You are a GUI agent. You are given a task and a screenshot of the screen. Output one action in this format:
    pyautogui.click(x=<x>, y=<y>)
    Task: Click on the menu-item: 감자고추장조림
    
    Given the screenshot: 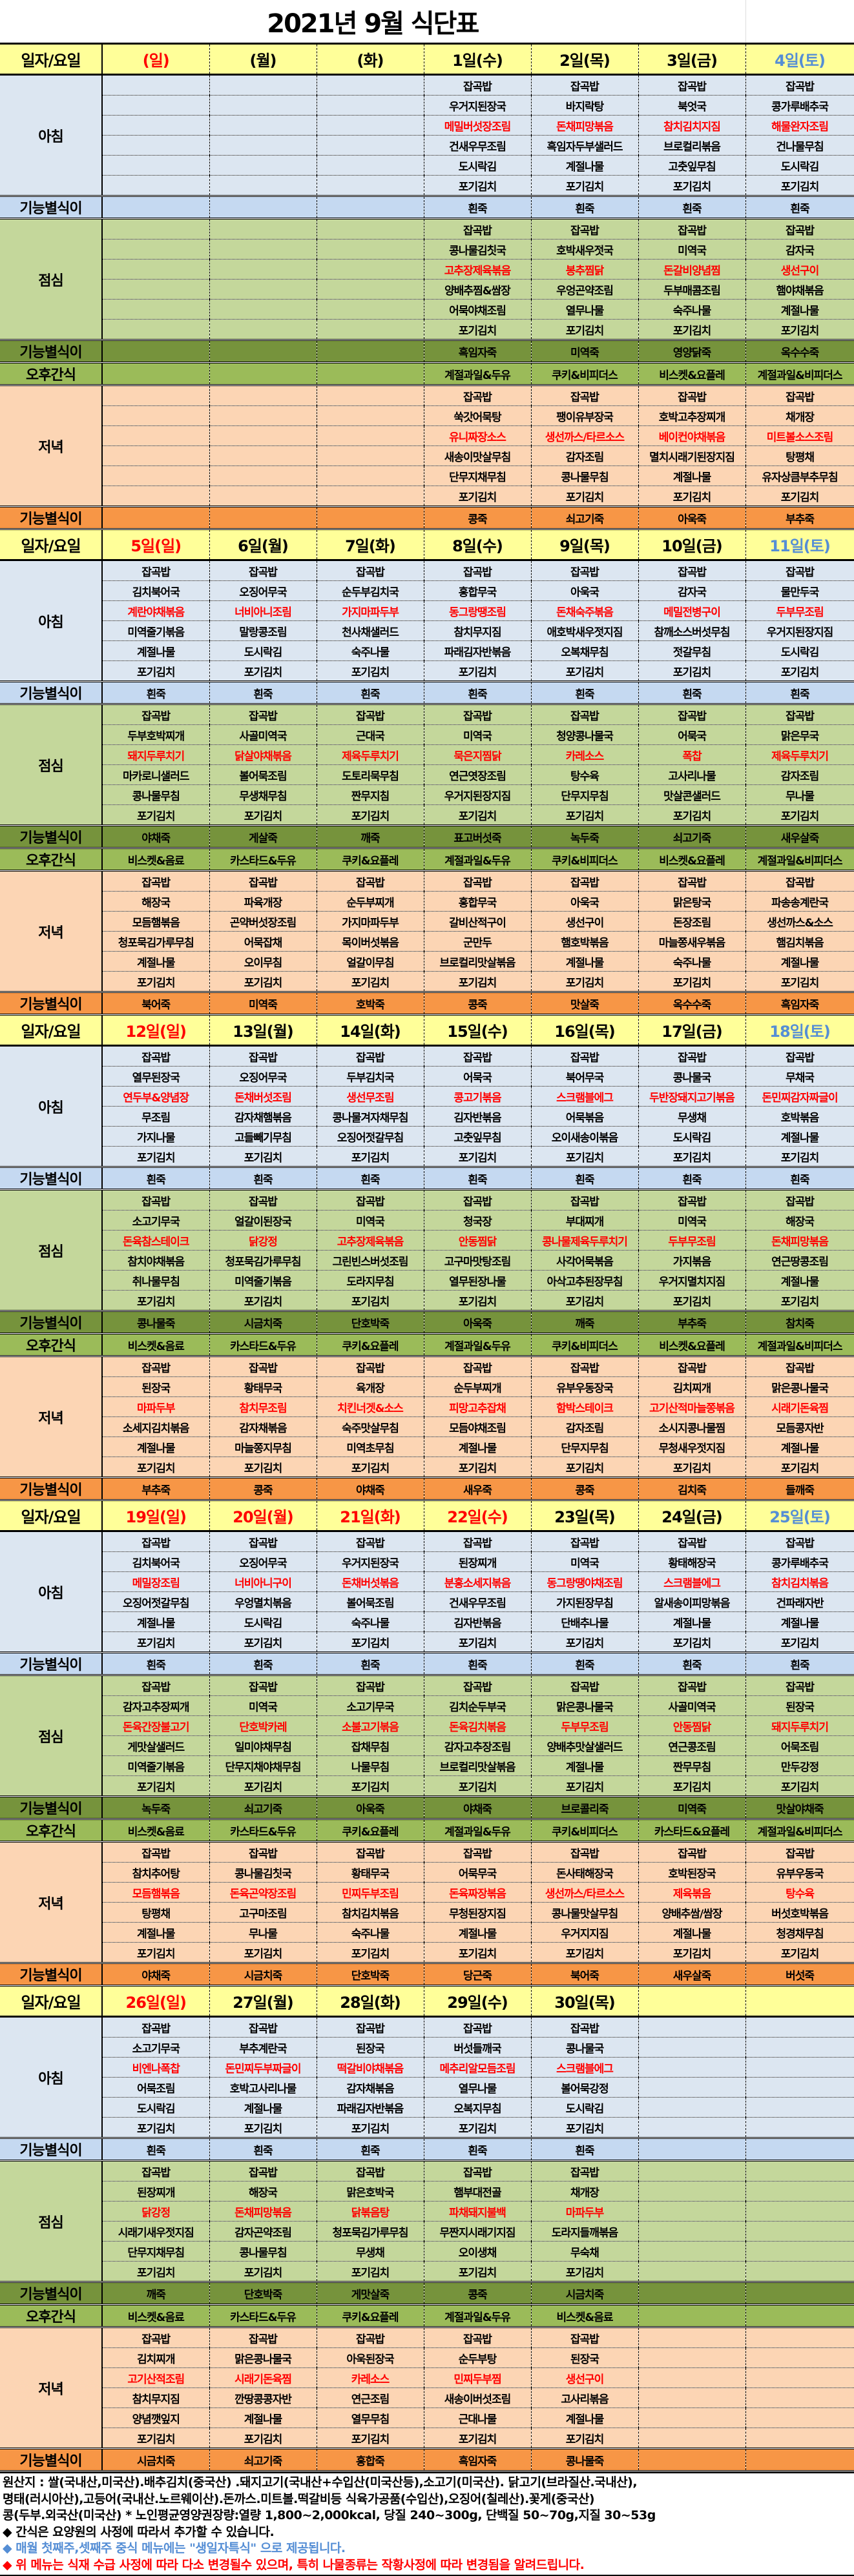 What is the action you would take?
    pyautogui.click(x=477, y=1745)
    